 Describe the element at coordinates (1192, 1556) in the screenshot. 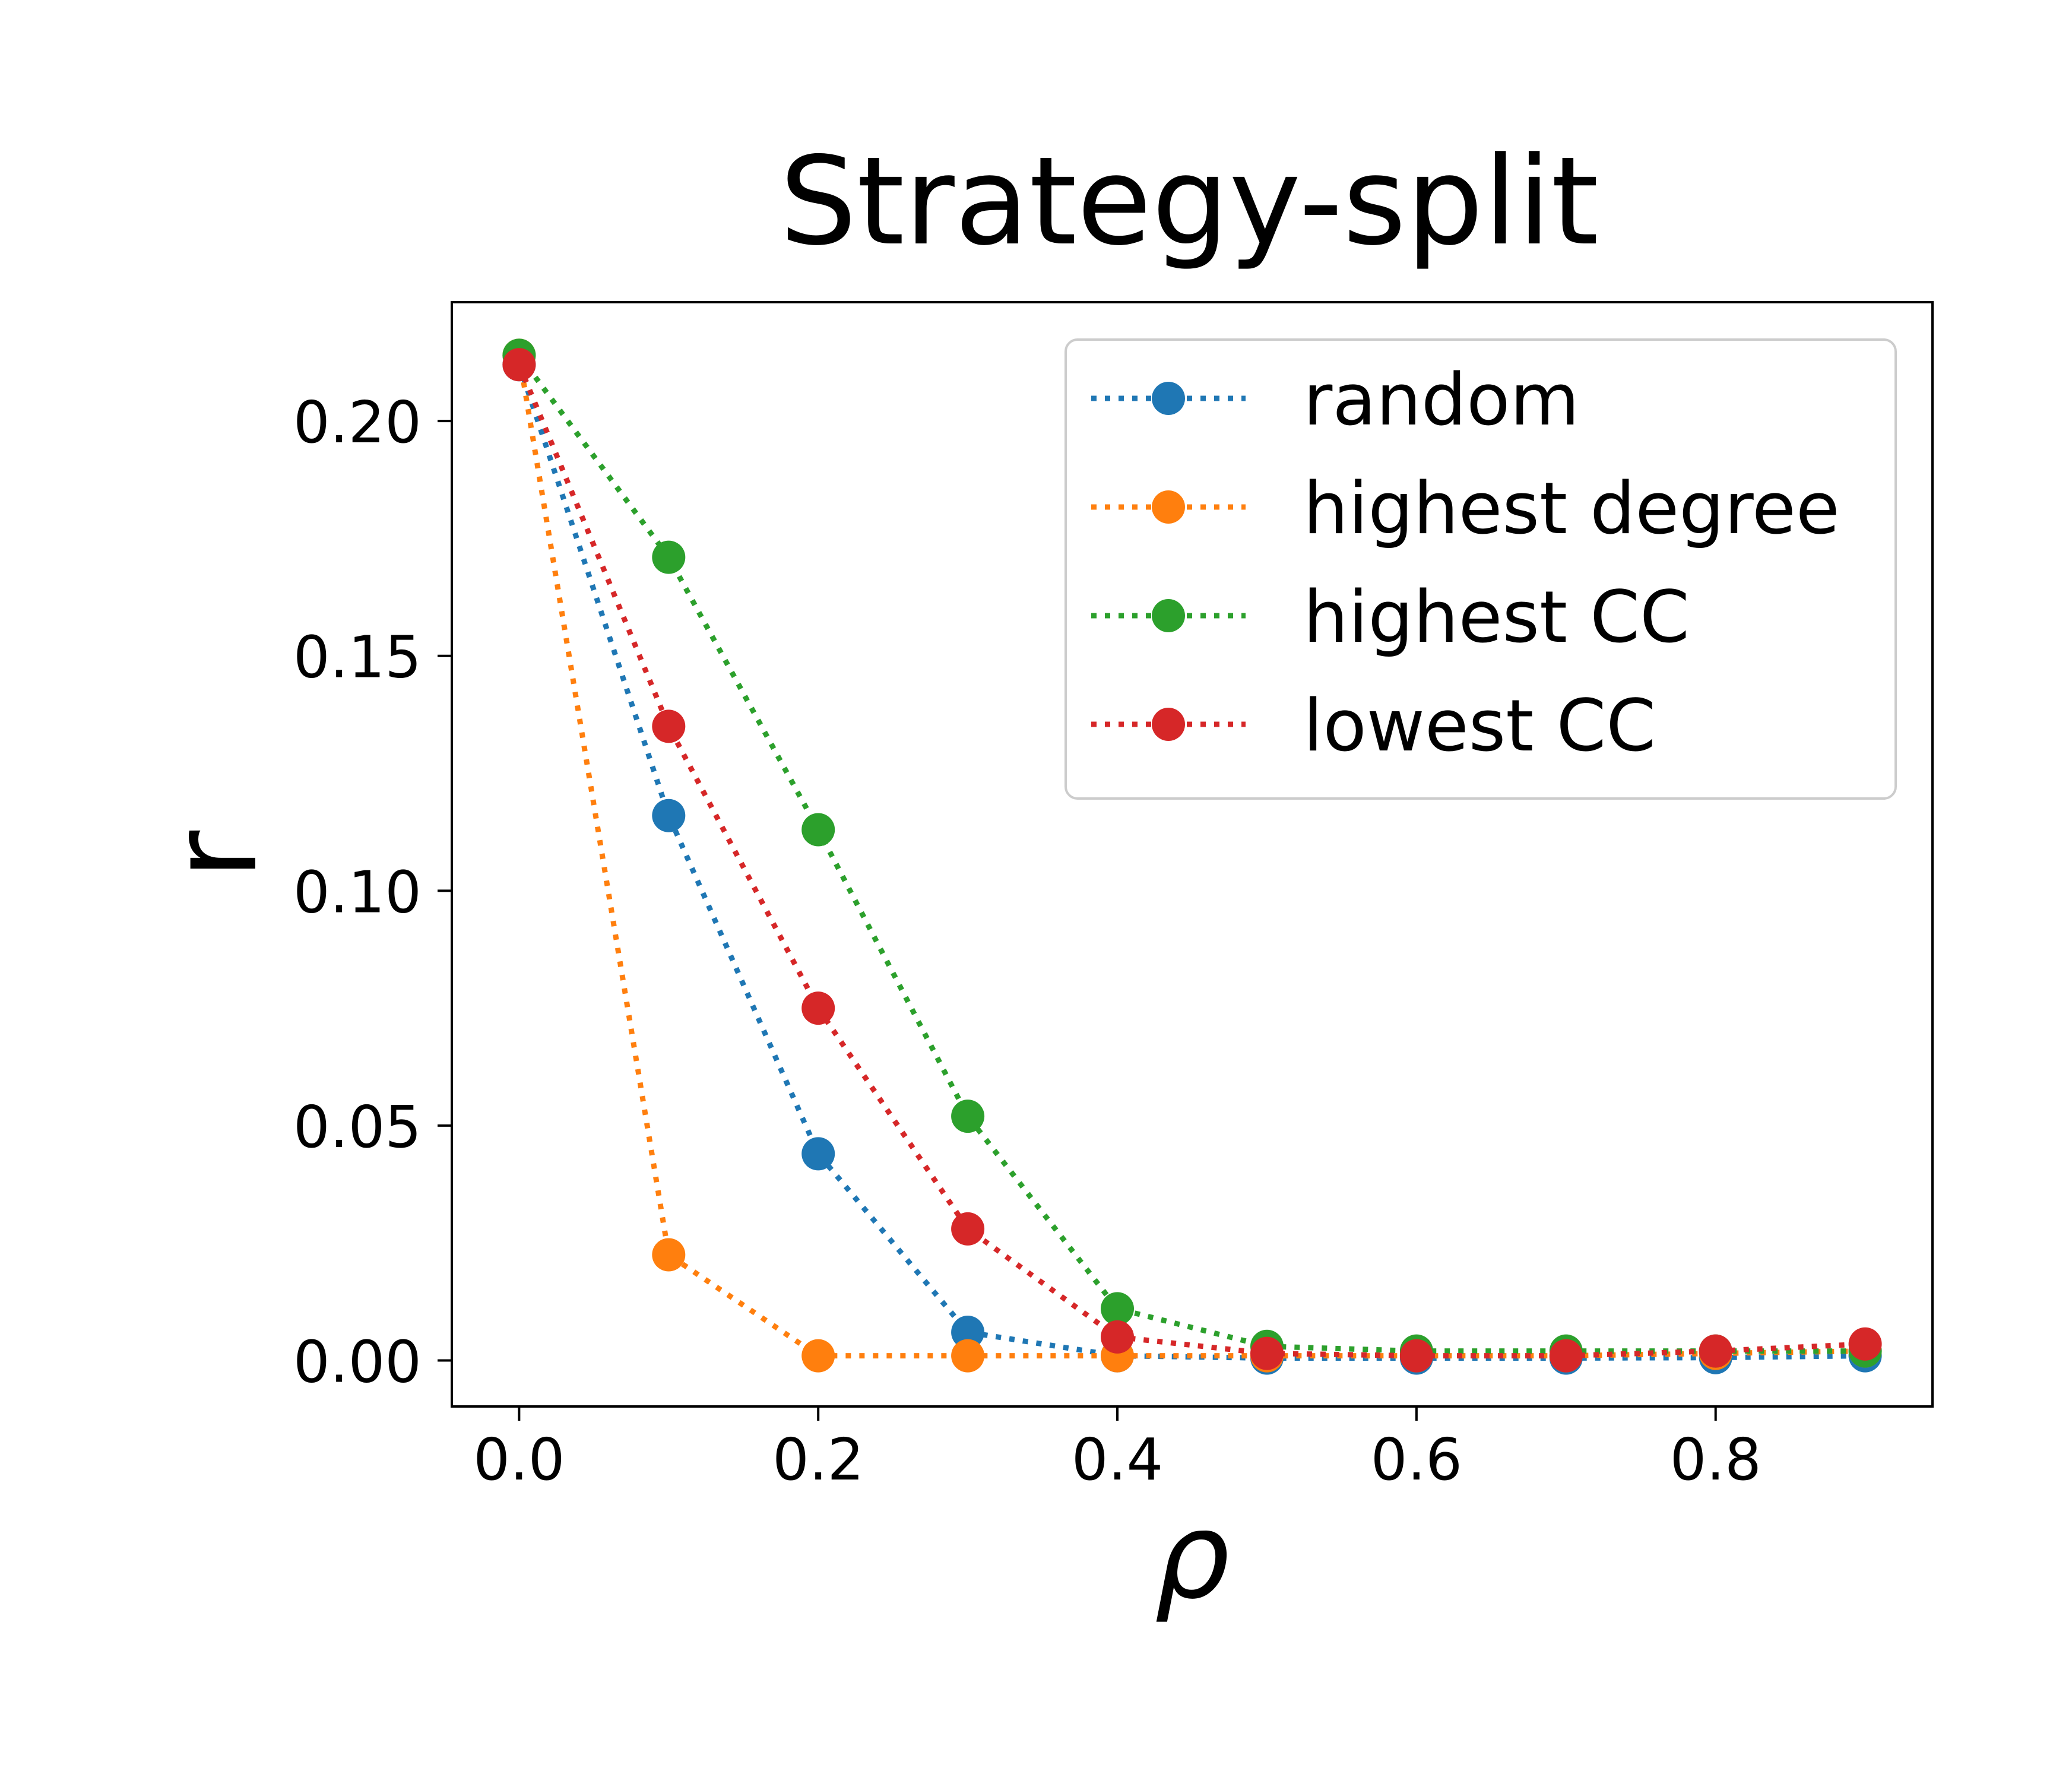

I see `x-axis-label: ρ` at that location.